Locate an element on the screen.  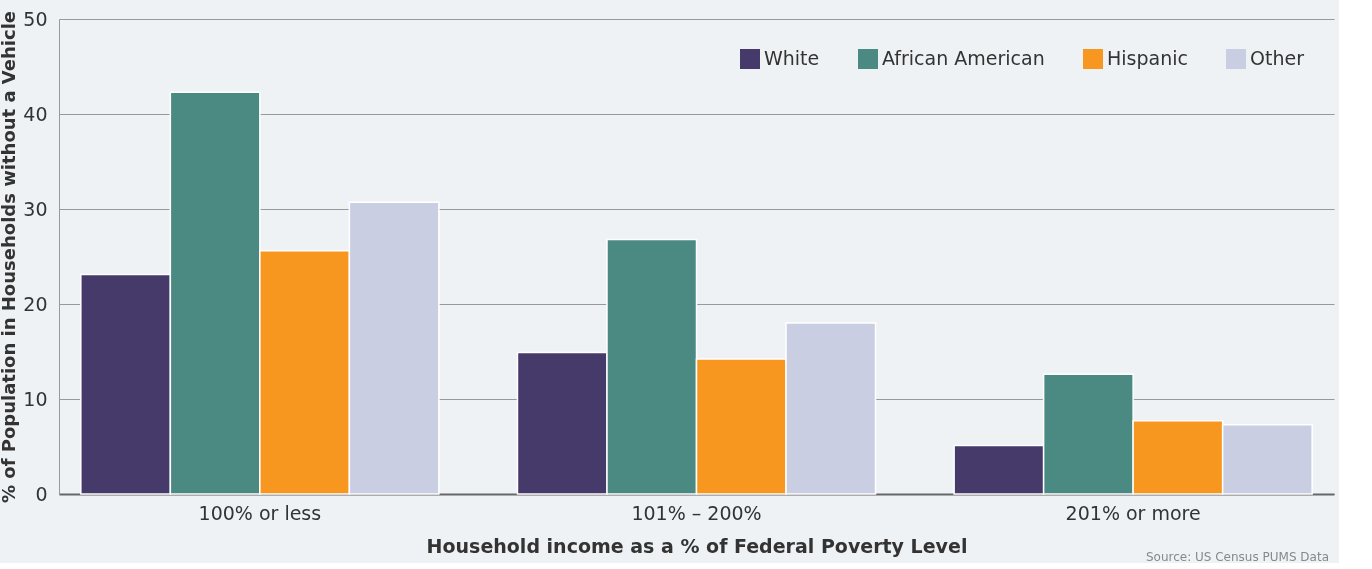
y-tick-label: 40 is located at coordinates (35, 113).